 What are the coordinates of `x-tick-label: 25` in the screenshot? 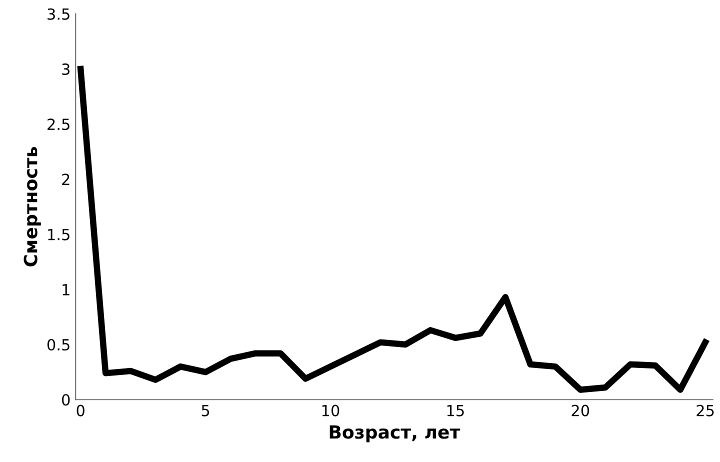 It's located at (705, 410).